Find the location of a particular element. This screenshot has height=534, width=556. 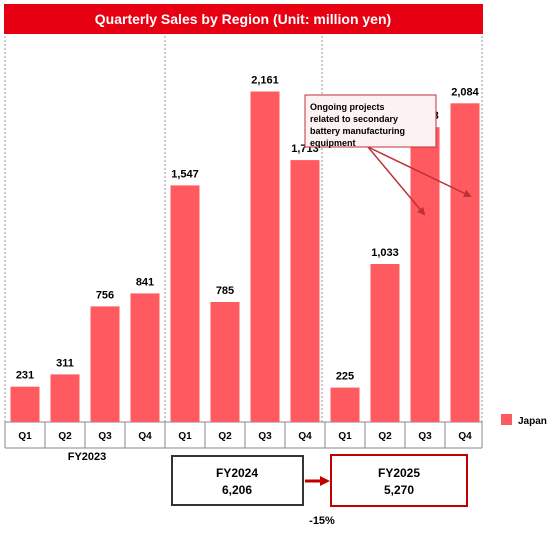

fy2025-total-value: 5,270 is located at coordinates (399, 490).